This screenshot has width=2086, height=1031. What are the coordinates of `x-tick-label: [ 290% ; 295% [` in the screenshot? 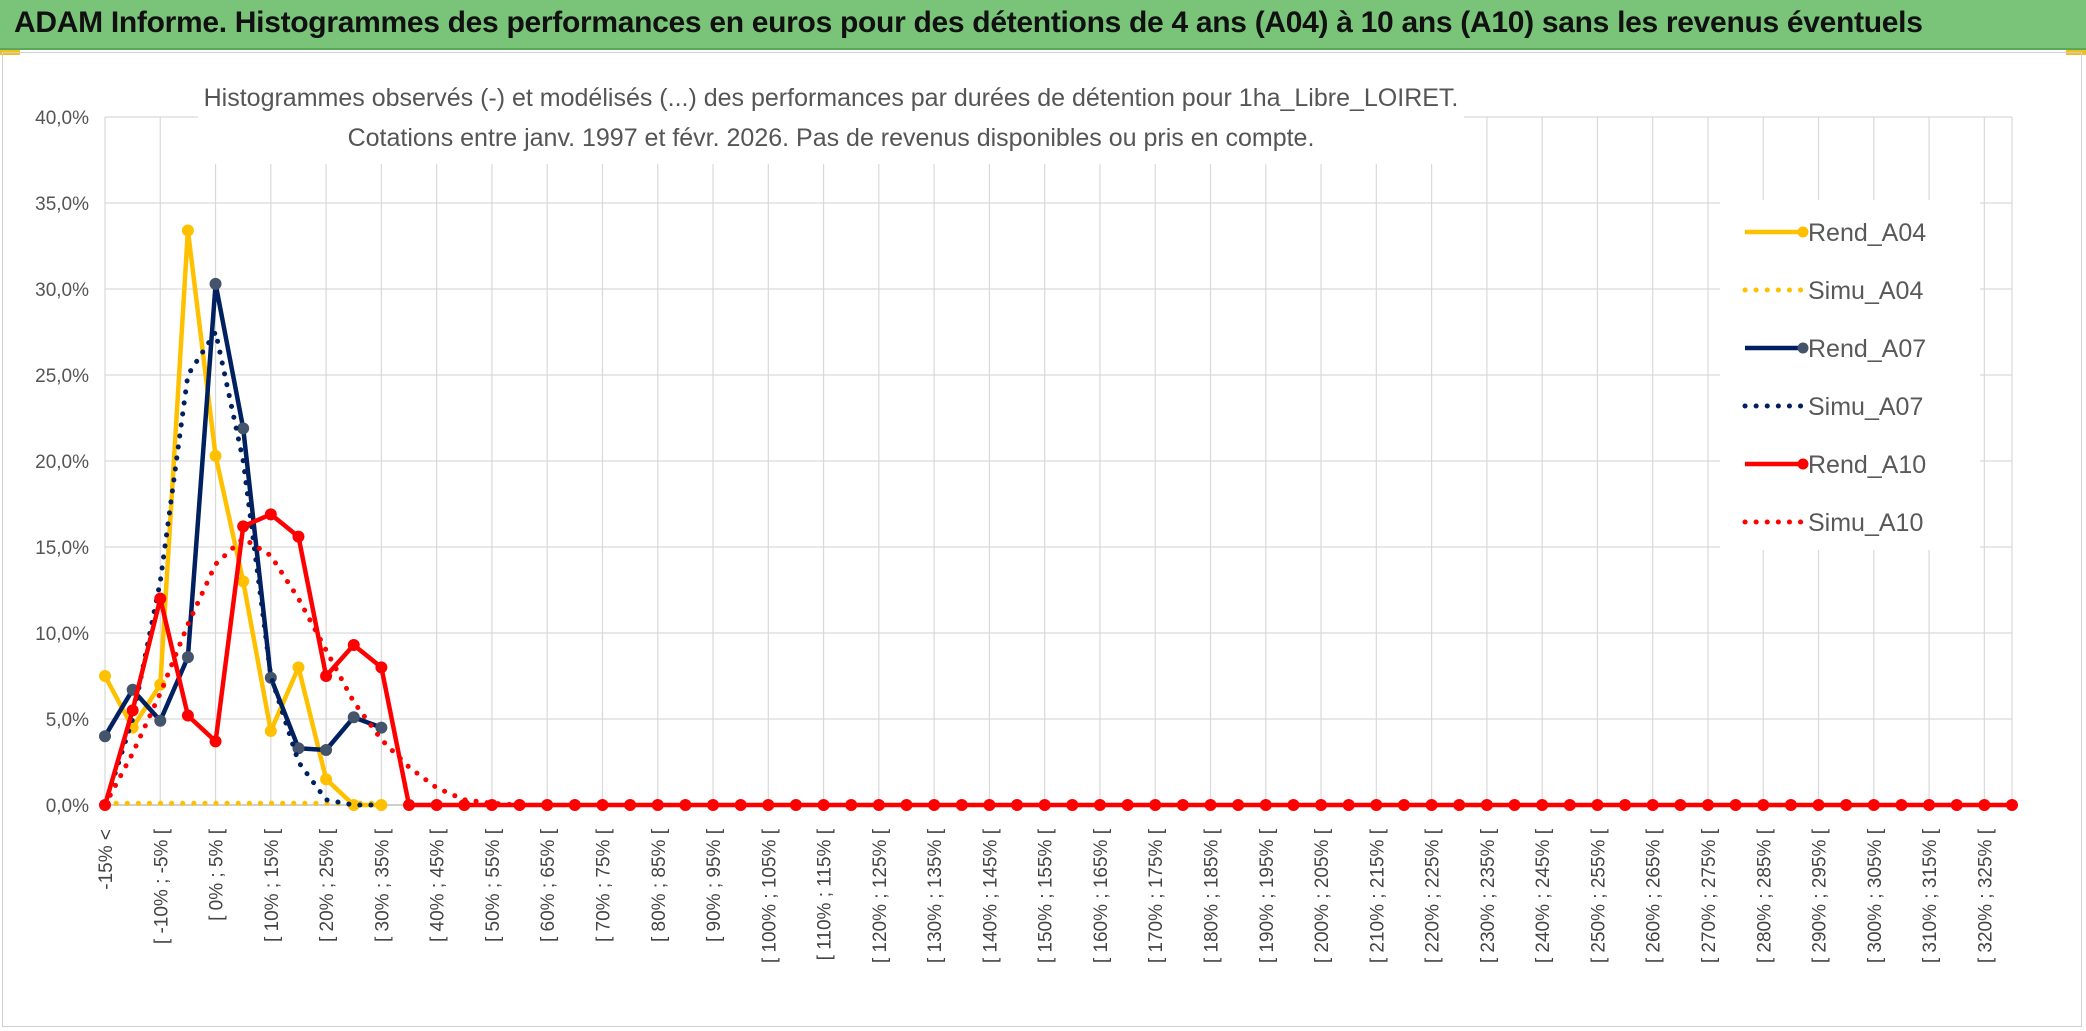 It's located at (1820, 895).